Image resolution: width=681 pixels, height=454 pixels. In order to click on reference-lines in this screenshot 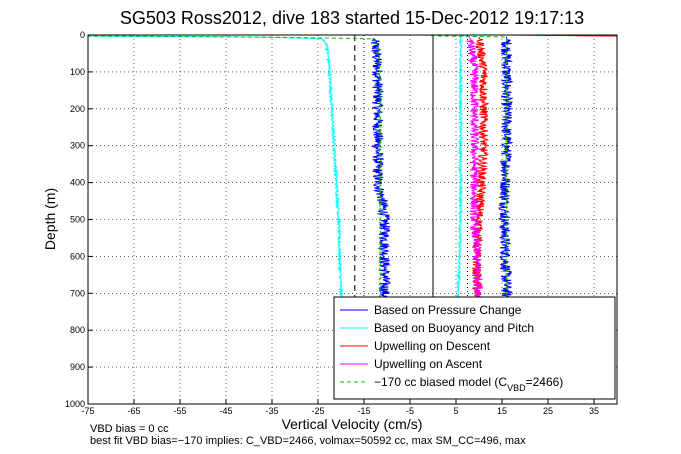, I will do `click(411, 170)`.